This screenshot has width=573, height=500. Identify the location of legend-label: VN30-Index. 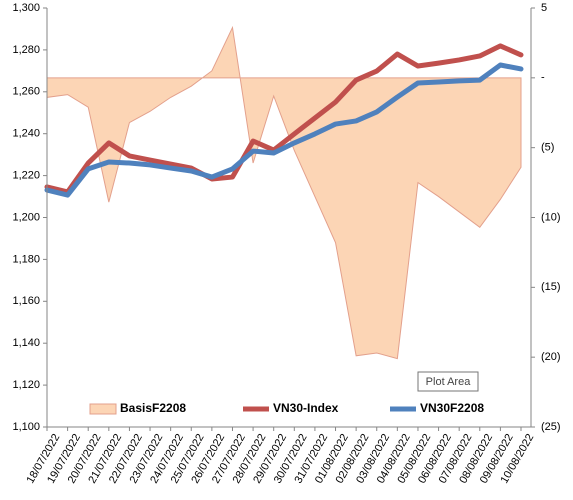
(306, 408).